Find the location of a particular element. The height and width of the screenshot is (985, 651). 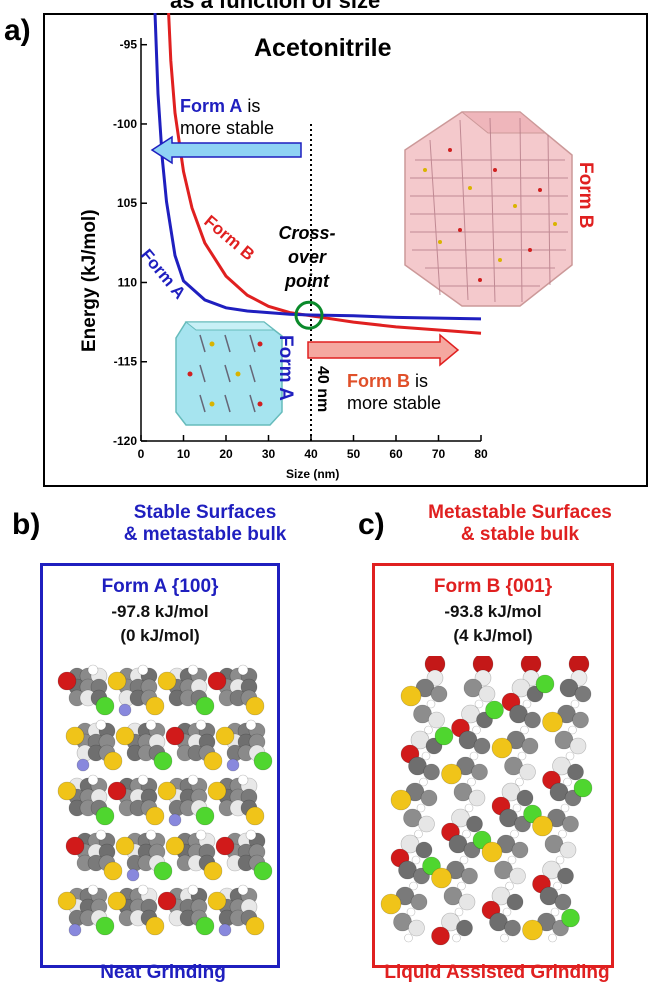

curve-label-form-b: Form B is located at coordinates (229, 238).